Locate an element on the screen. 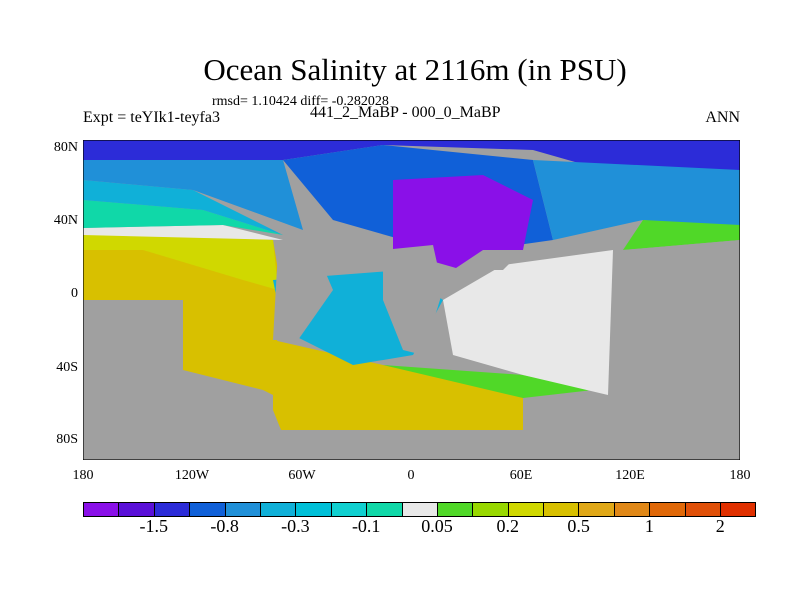 The height and width of the screenshot is (600, 800). antarctica is located at coordinates (411, 445).